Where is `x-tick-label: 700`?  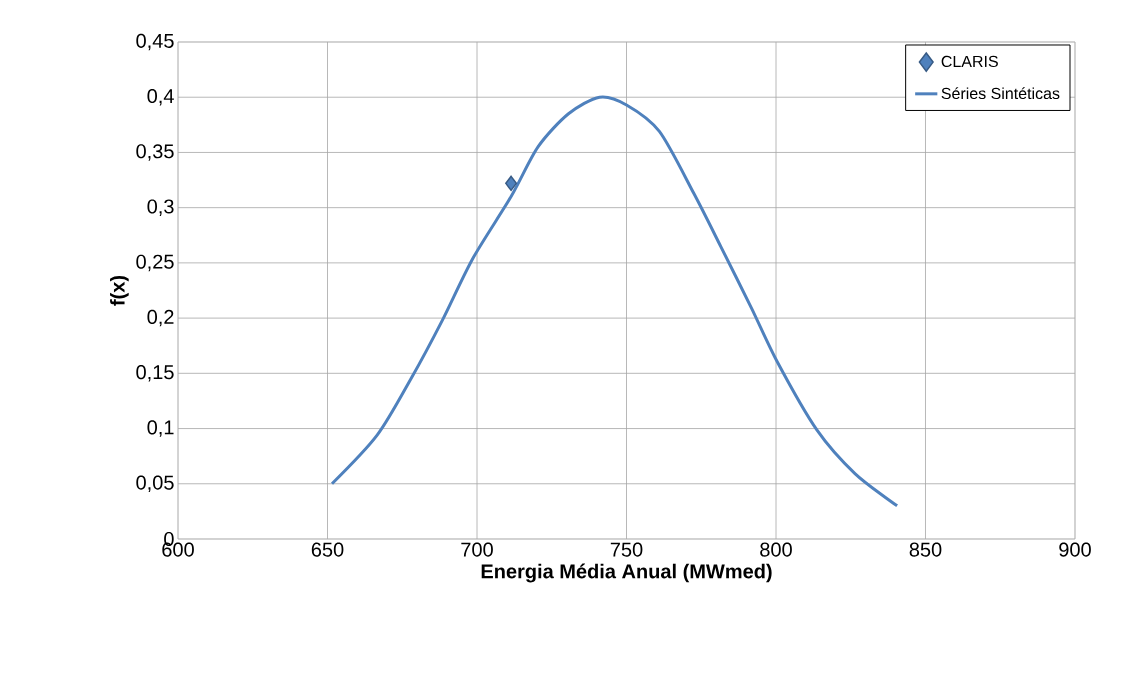 x-tick-label: 700 is located at coordinates (477, 549).